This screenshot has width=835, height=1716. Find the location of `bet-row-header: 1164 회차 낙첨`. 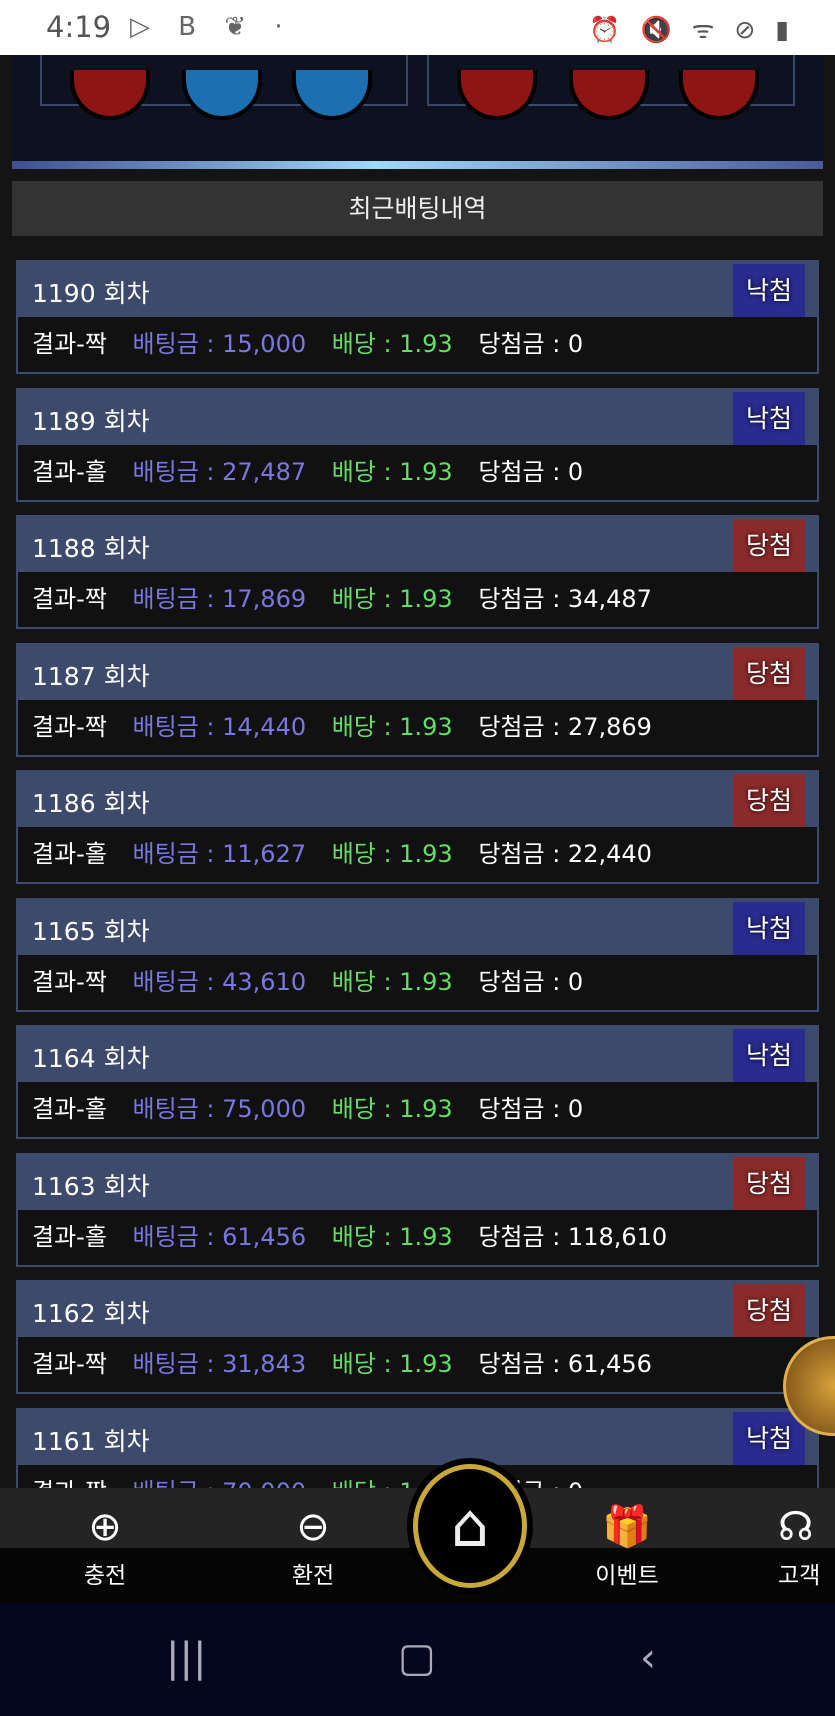

bet-row-header: 1164 회차 낙첨 is located at coordinates (417, 1054).